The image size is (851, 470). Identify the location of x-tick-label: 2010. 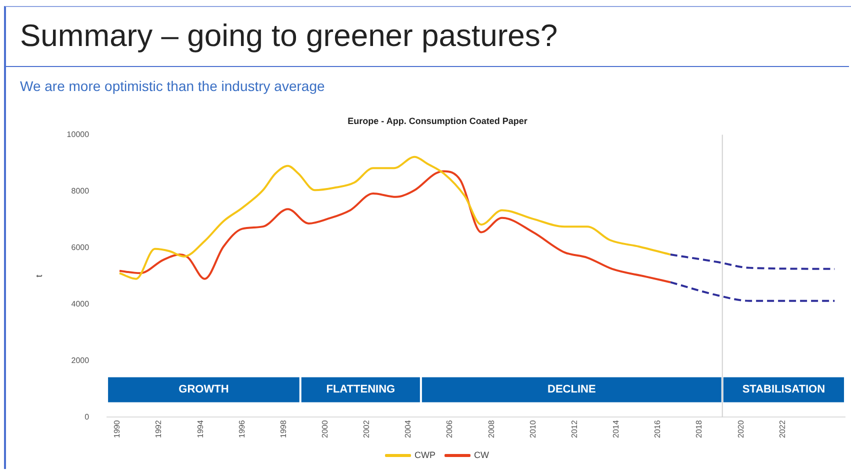
(533, 429).